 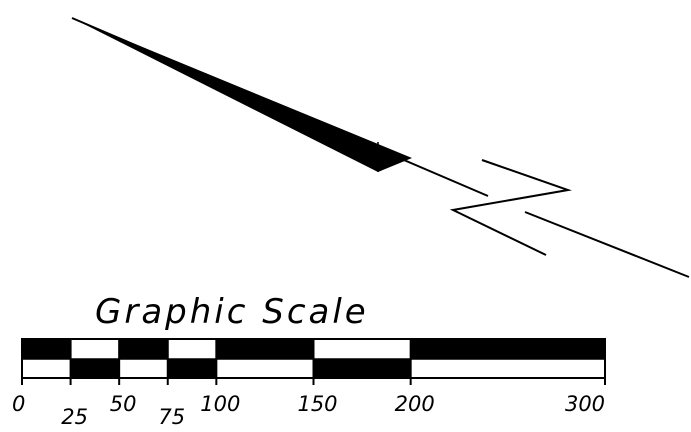 I want to click on scale-label-200: 200, so click(x=415, y=404).